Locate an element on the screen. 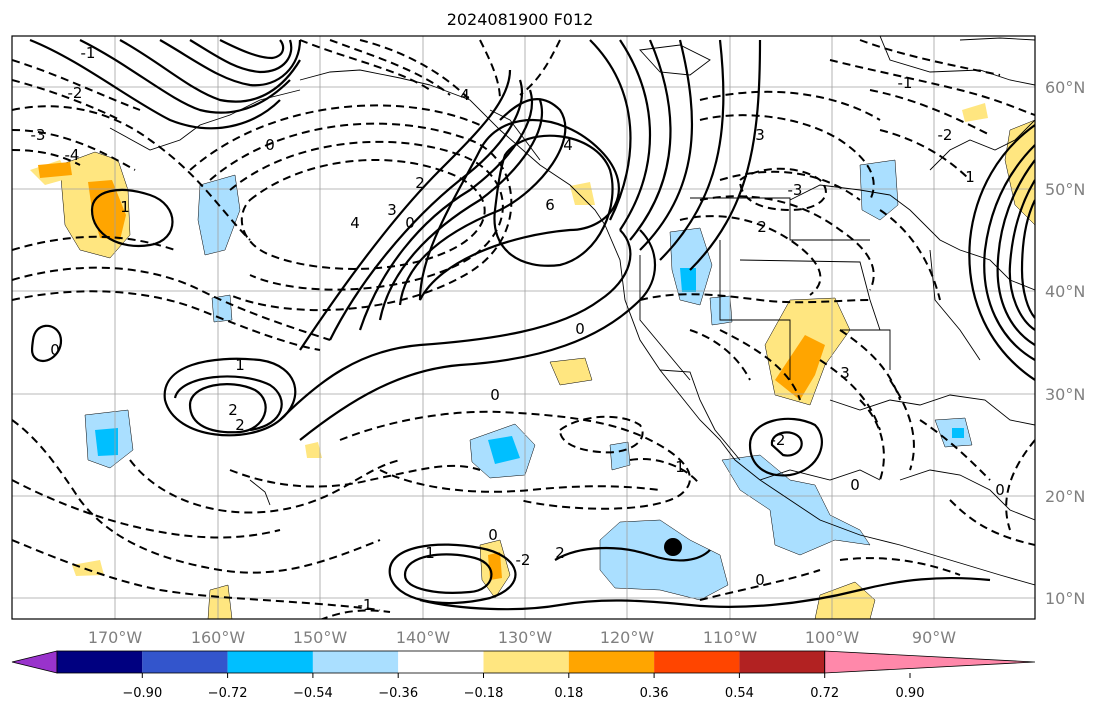  colorbar-tick-label: −0.54 is located at coordinates (313, 693).